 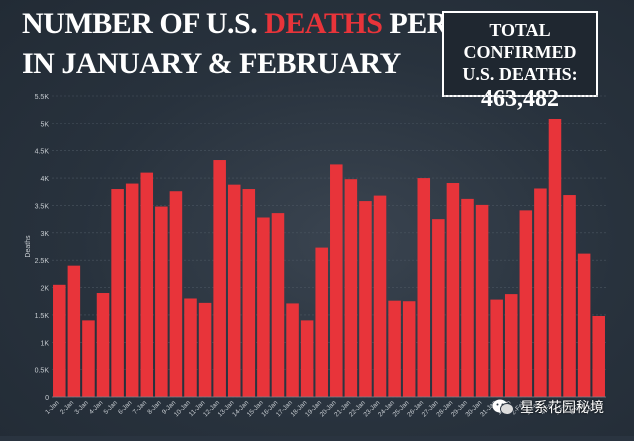 What do you see at coordinates (569, 296) in the screenshot?
I see `bar-5-Feb` at bounding box center [569, 296].